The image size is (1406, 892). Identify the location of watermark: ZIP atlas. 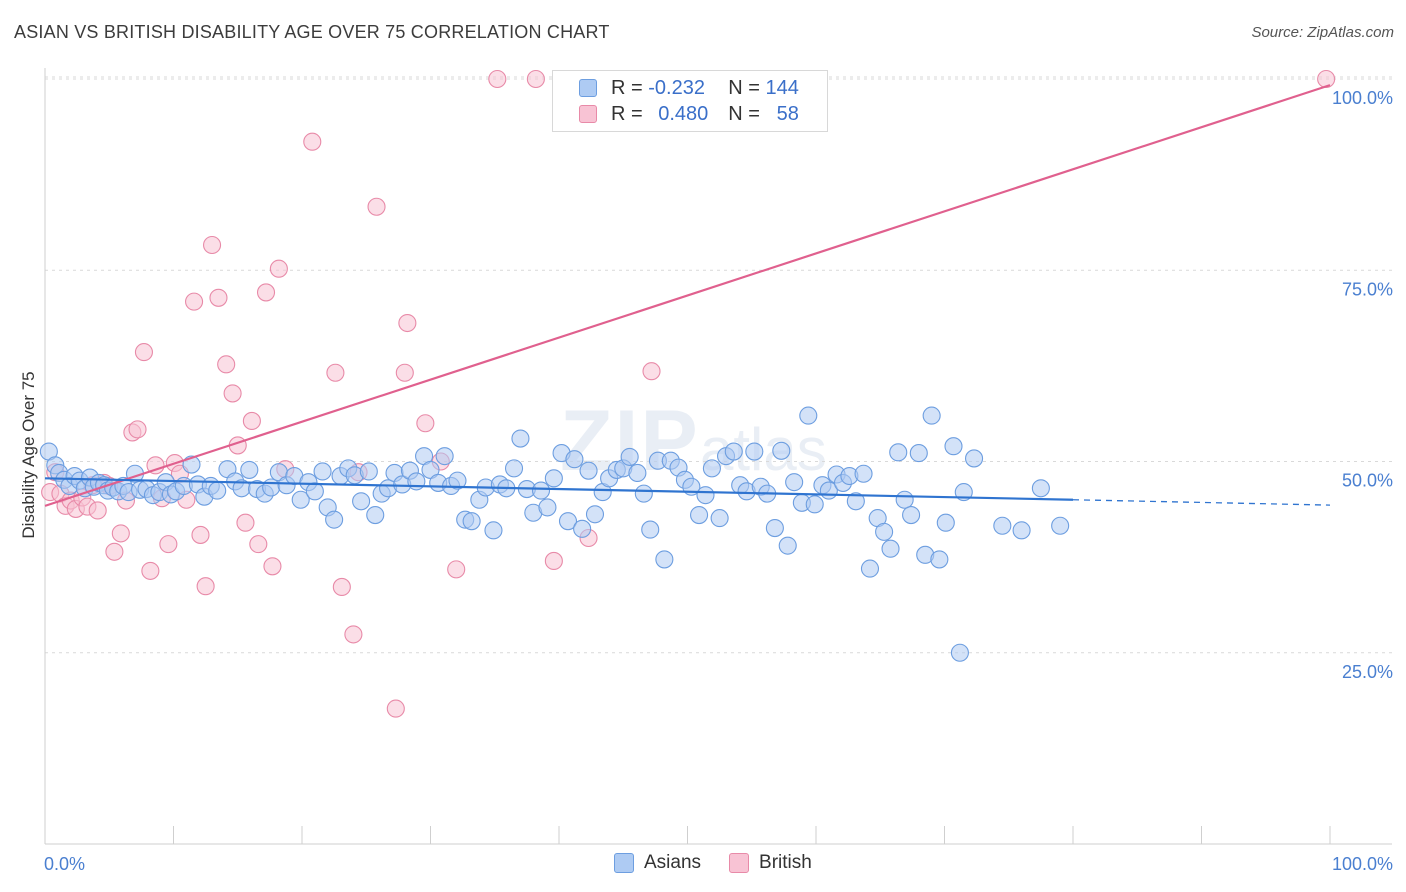
(693, 441).